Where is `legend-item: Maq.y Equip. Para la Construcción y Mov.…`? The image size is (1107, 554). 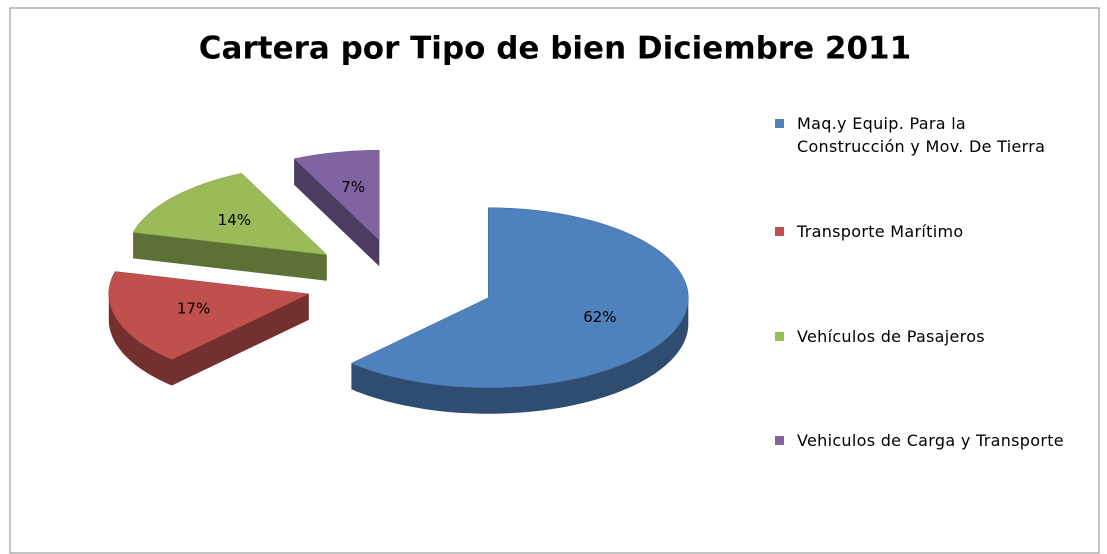 legend-item: Maq.y Equip. Para la Construcción y Mov.… is located at coordinates (920, 135).